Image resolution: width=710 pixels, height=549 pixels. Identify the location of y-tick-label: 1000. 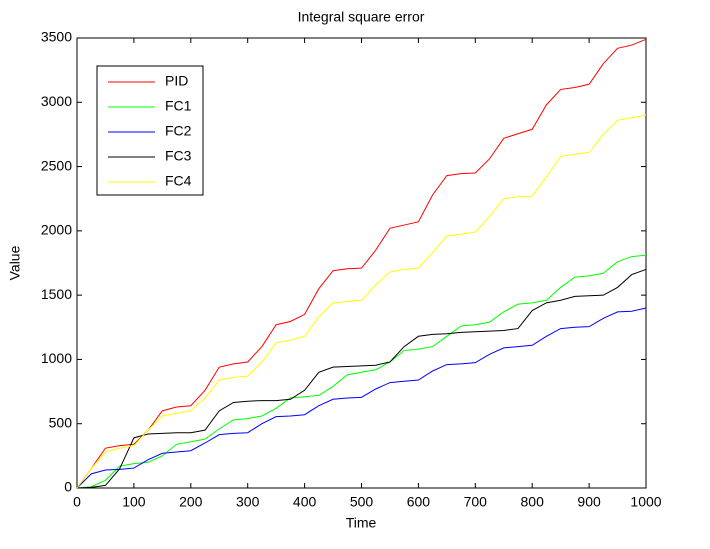
(56, 358).